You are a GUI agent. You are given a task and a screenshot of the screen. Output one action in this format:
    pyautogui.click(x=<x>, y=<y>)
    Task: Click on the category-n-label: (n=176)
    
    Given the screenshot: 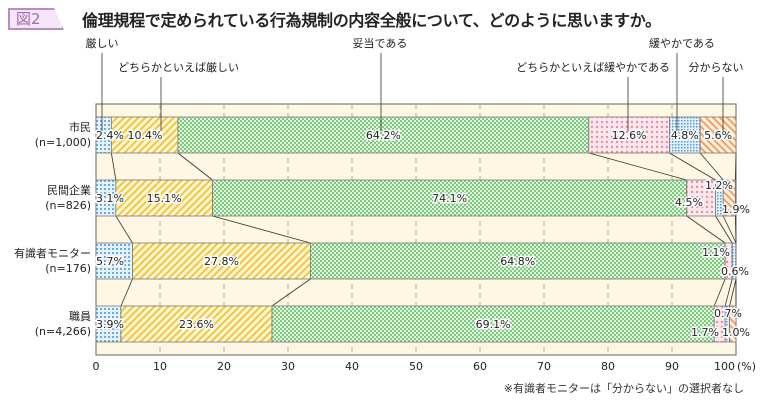 What is the action you would take?
    pyautogui.click(x=68, y=268)
    